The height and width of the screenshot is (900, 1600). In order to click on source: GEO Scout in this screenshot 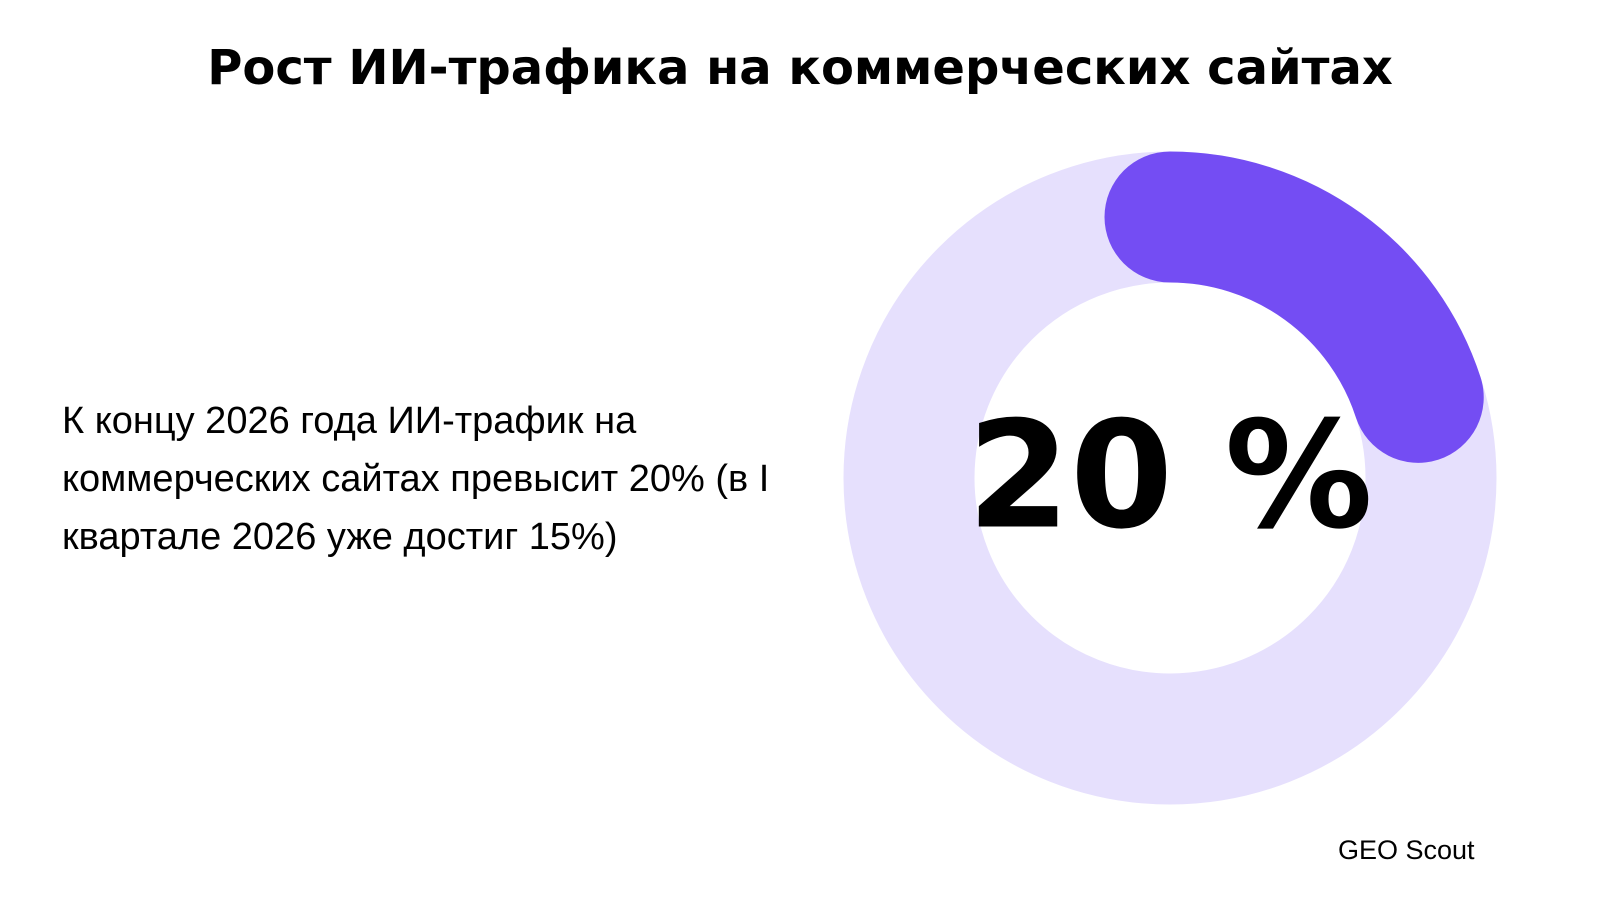, I will do `click(1406, 850)`.